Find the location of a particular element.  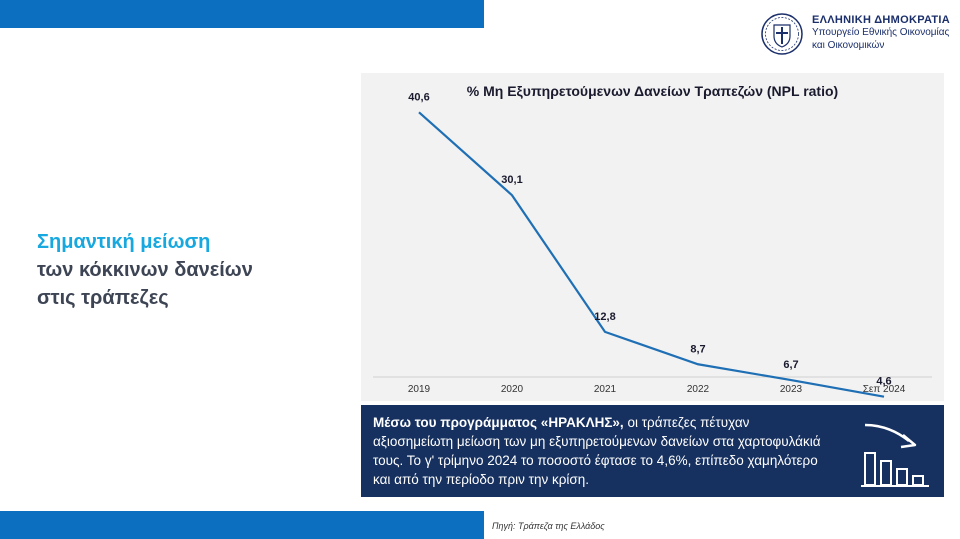

headline-line-3: στις τράπεζες is located at coordinates (103, 298).